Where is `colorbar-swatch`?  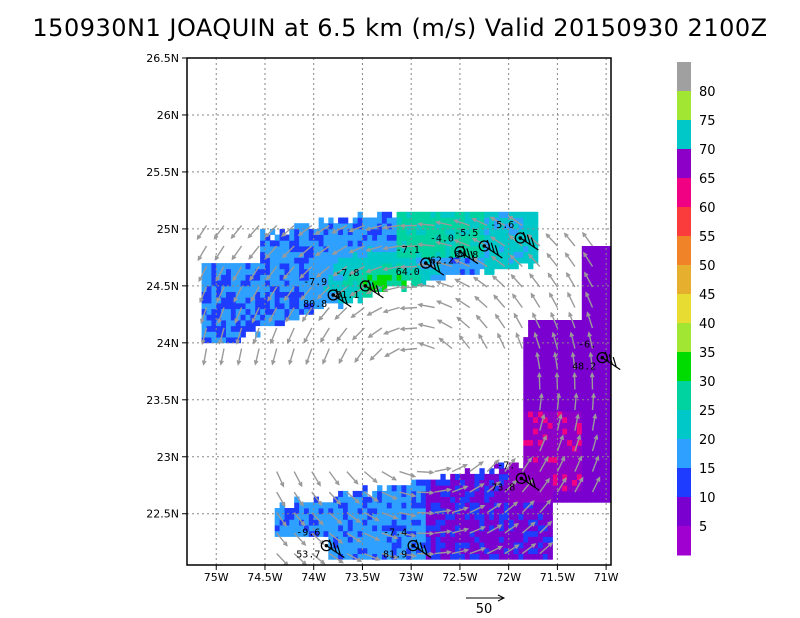 colorbar-swatch is located at coordinates (684, 338).